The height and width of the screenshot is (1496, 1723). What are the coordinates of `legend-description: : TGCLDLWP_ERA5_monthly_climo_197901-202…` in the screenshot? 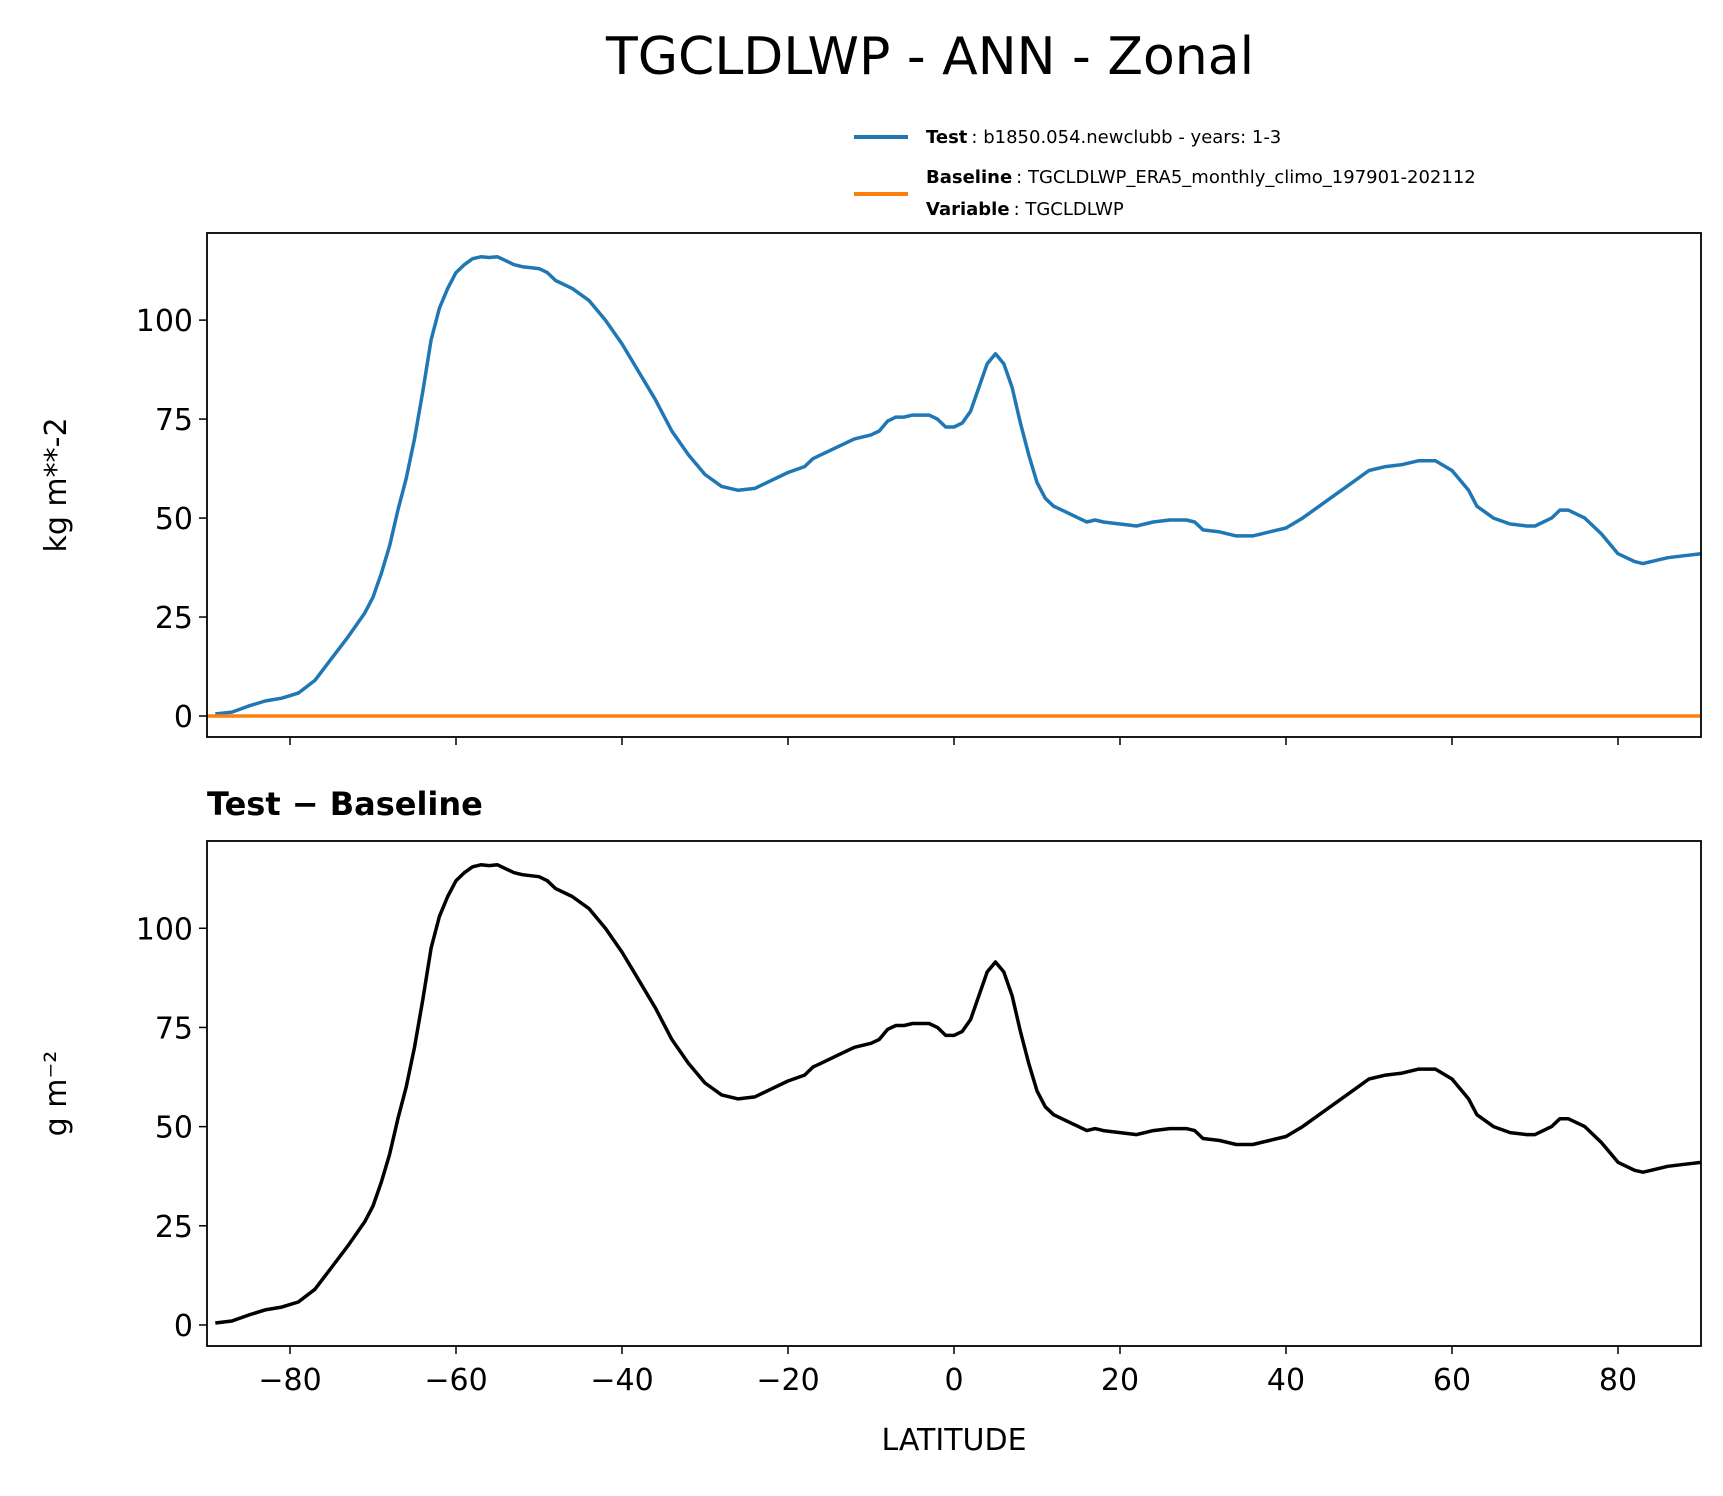 It's located at (1246, 177).